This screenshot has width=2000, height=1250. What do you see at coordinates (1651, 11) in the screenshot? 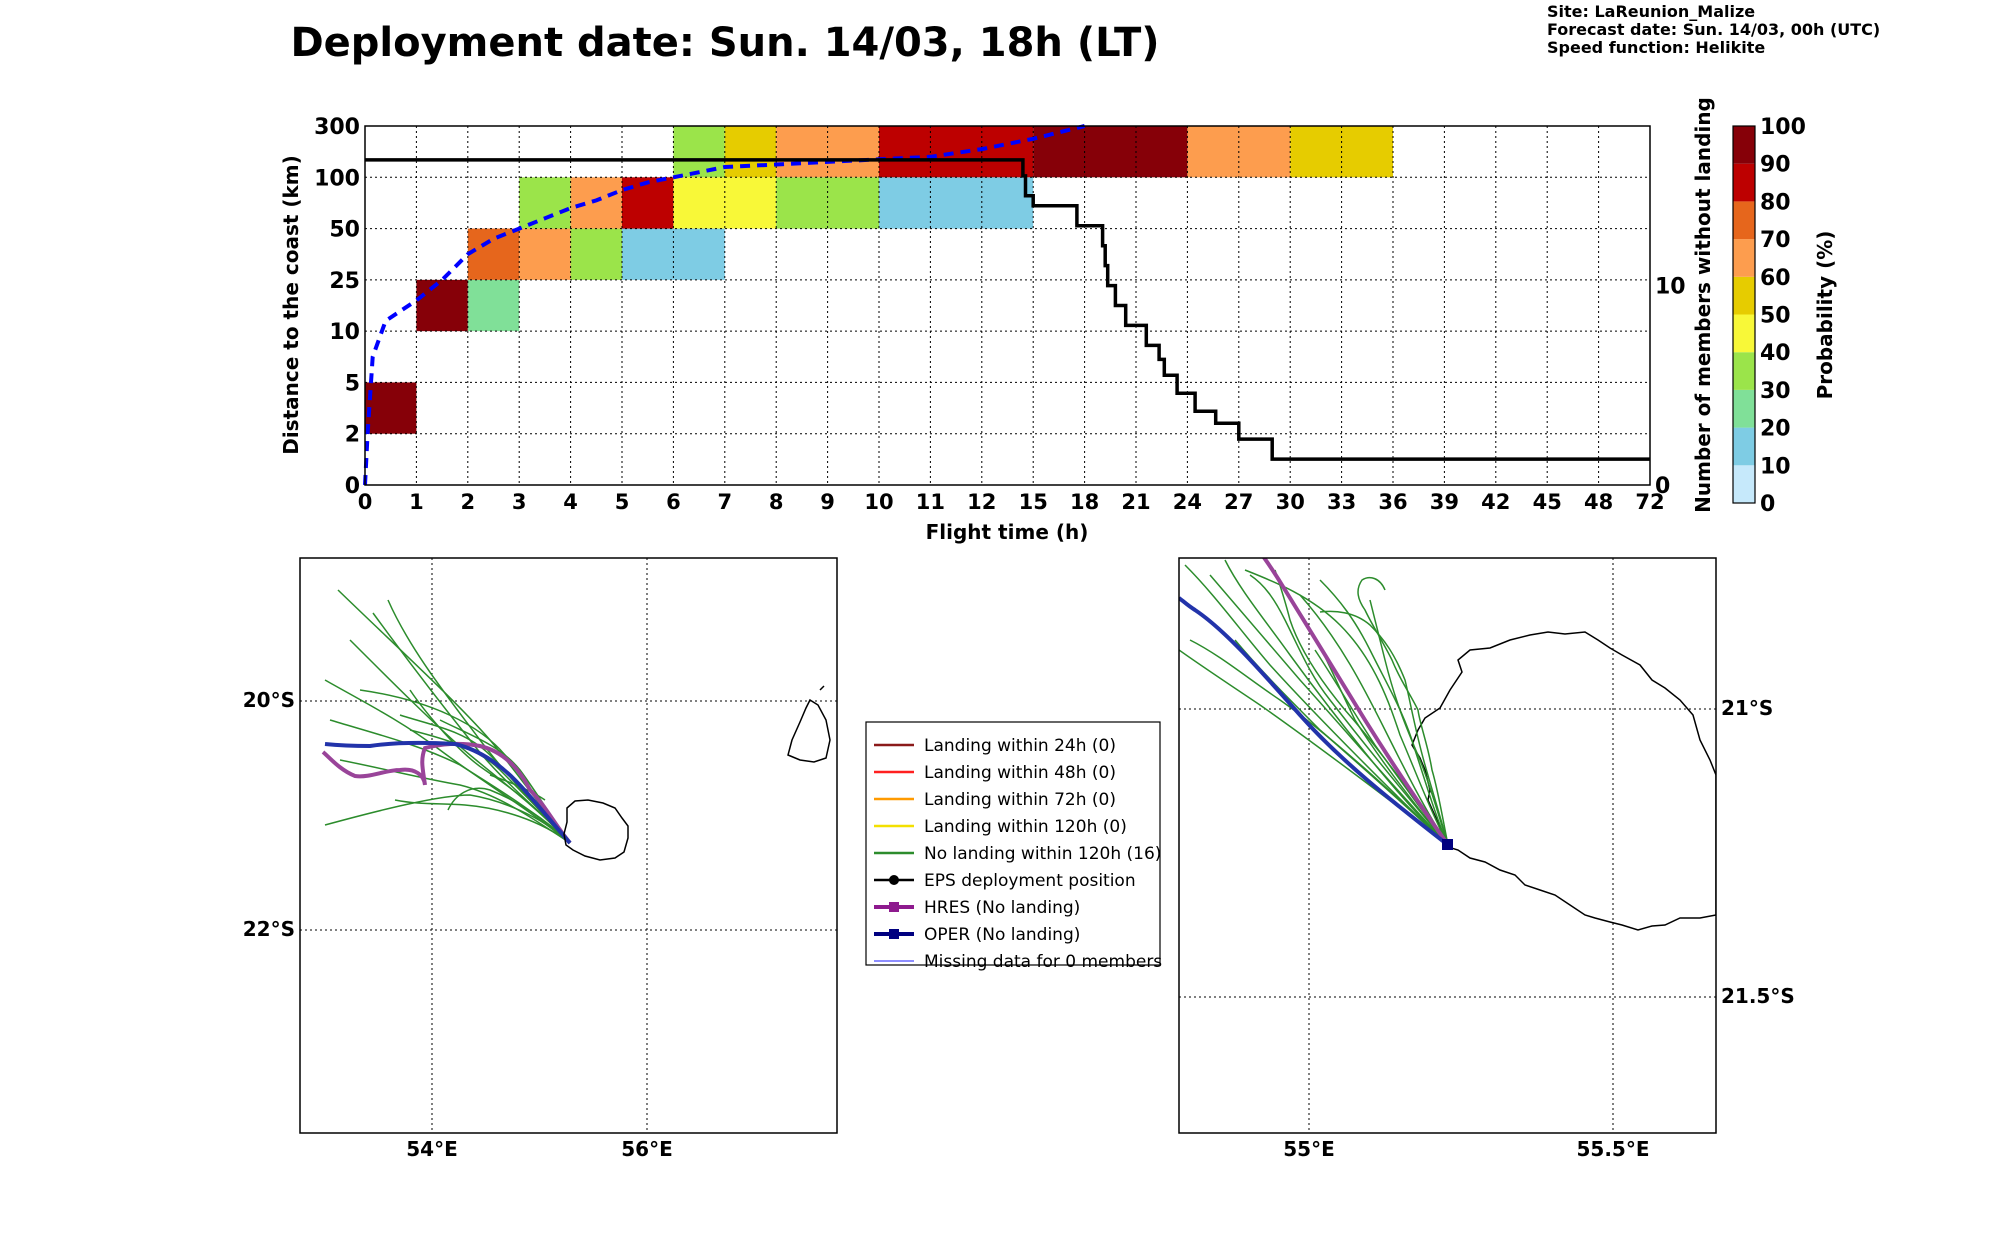
I see `site-label: Site: LaReunion_Malize` at bounding box center [1651, 11].